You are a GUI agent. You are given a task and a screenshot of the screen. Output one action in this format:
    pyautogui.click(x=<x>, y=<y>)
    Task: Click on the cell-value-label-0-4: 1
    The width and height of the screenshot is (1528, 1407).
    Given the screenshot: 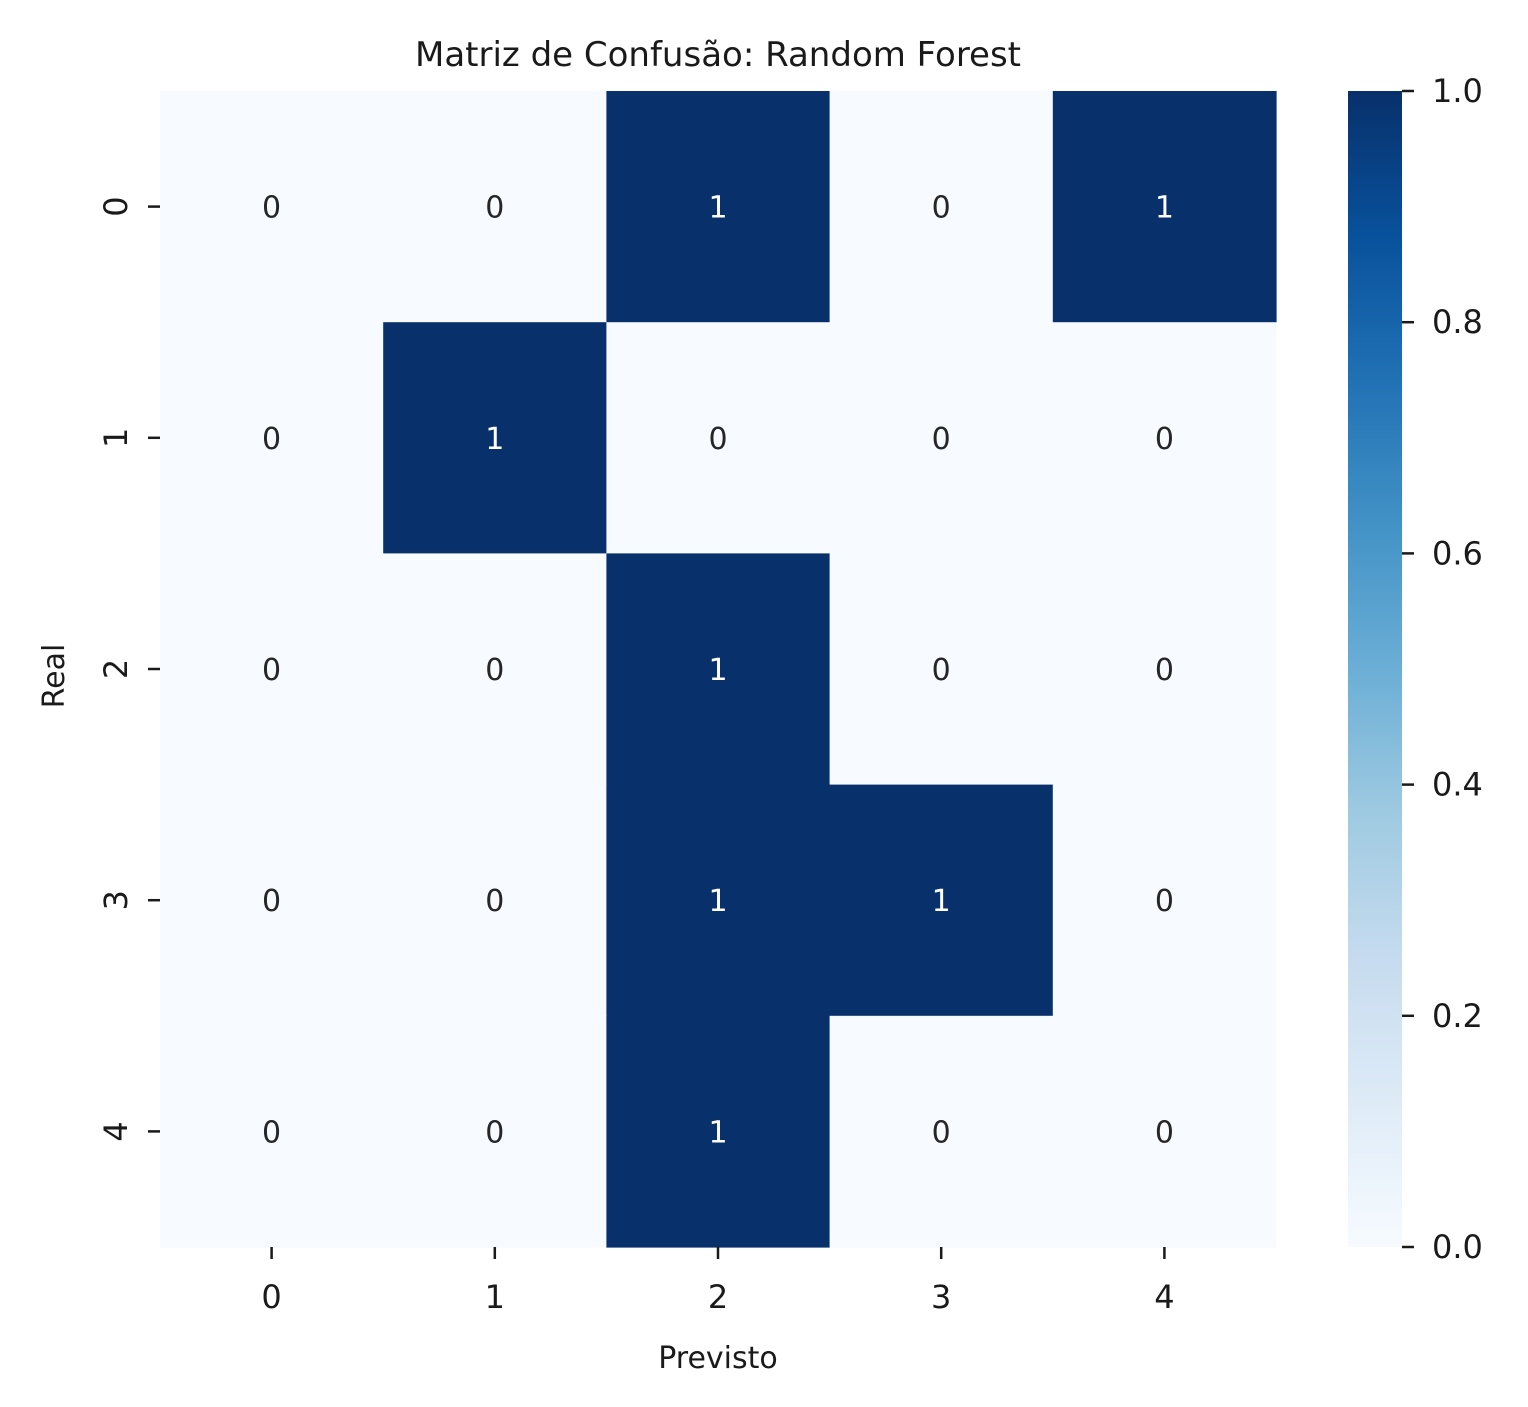 What is the action you would take?
    pyautogui.click(x=1164, y=208)
    